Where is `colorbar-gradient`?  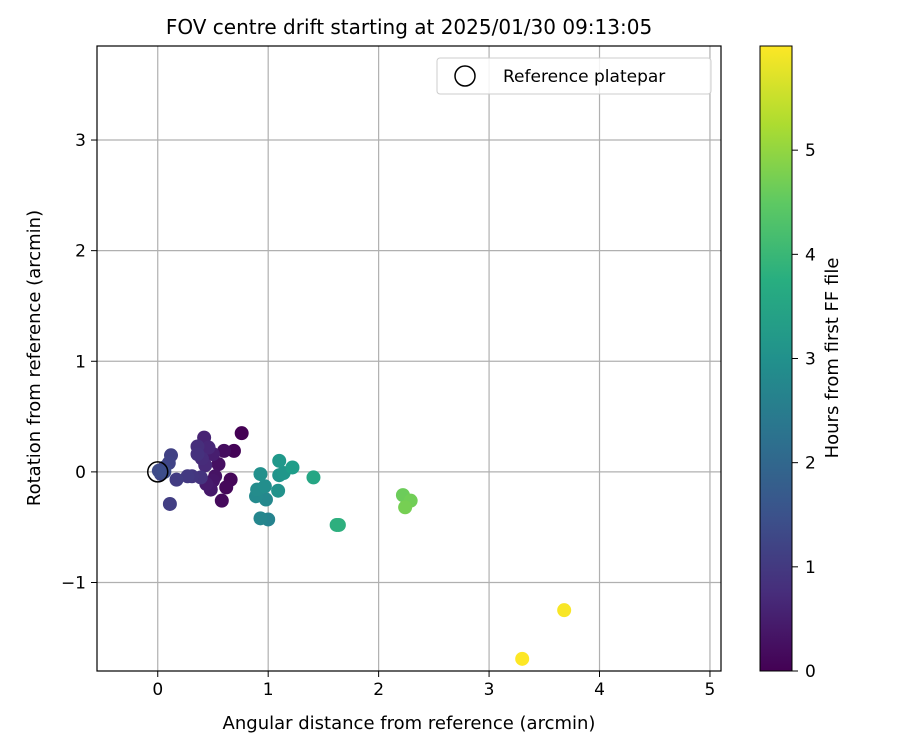
colorbar-gradient is located at coordinates (776, 358).